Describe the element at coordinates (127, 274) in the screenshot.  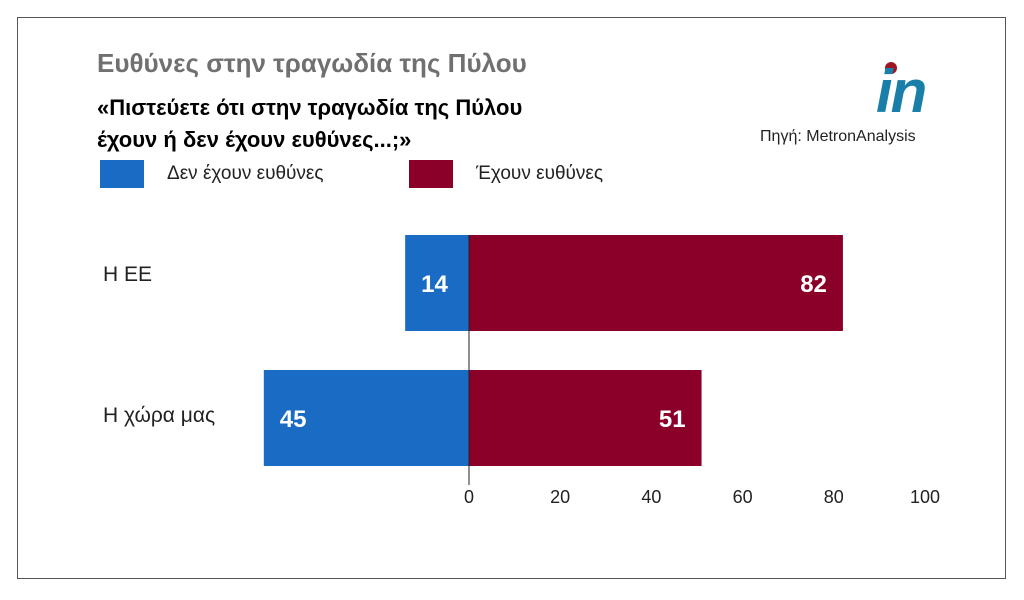
I see `category-label: Η ΕΕ` at that location.